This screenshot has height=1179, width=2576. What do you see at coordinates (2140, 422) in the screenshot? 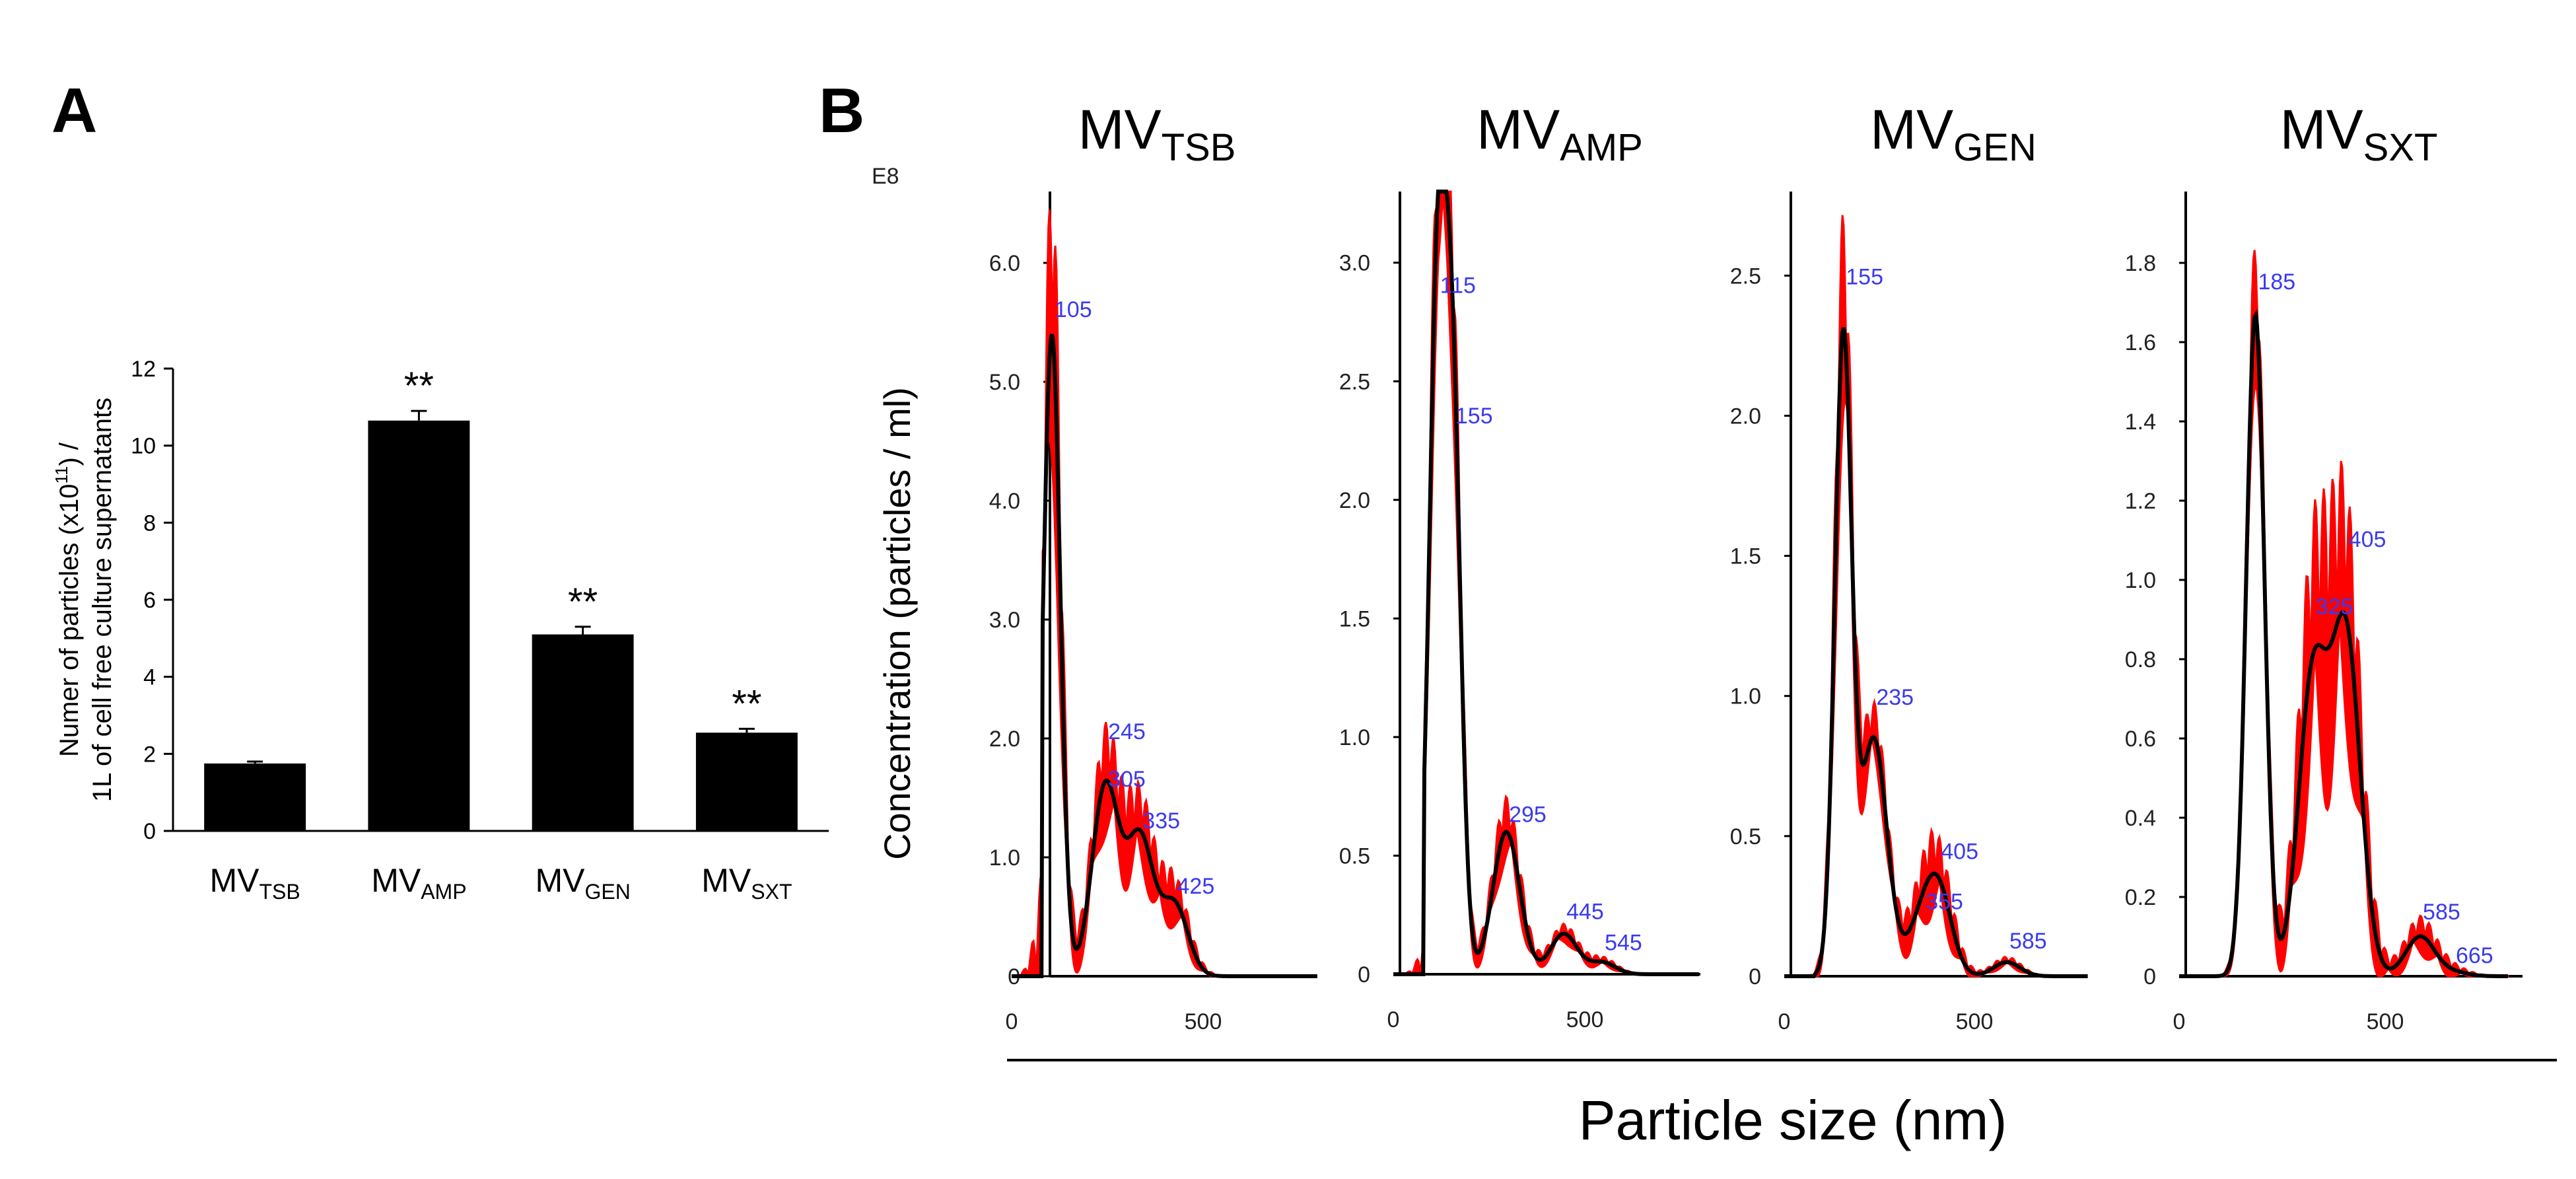
I see `distribution-y-tick-label: 1.4` at bounding box center [2140, 422].